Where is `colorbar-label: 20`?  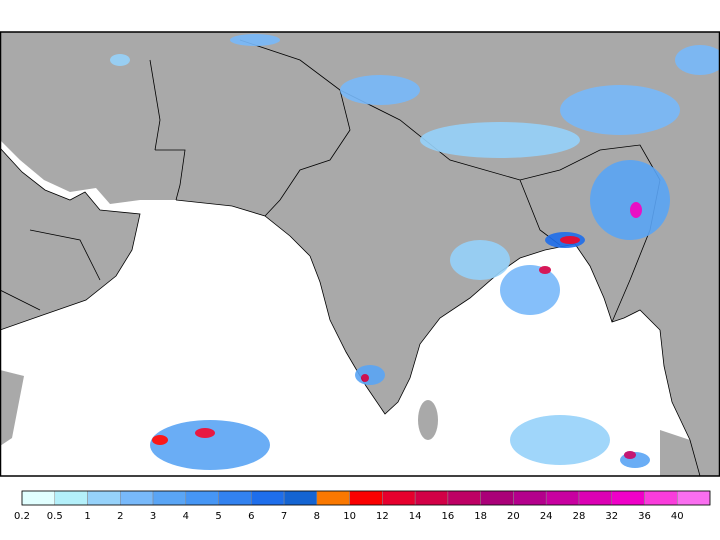
colorbar-label: 20 is located at coordinates (513, 516).